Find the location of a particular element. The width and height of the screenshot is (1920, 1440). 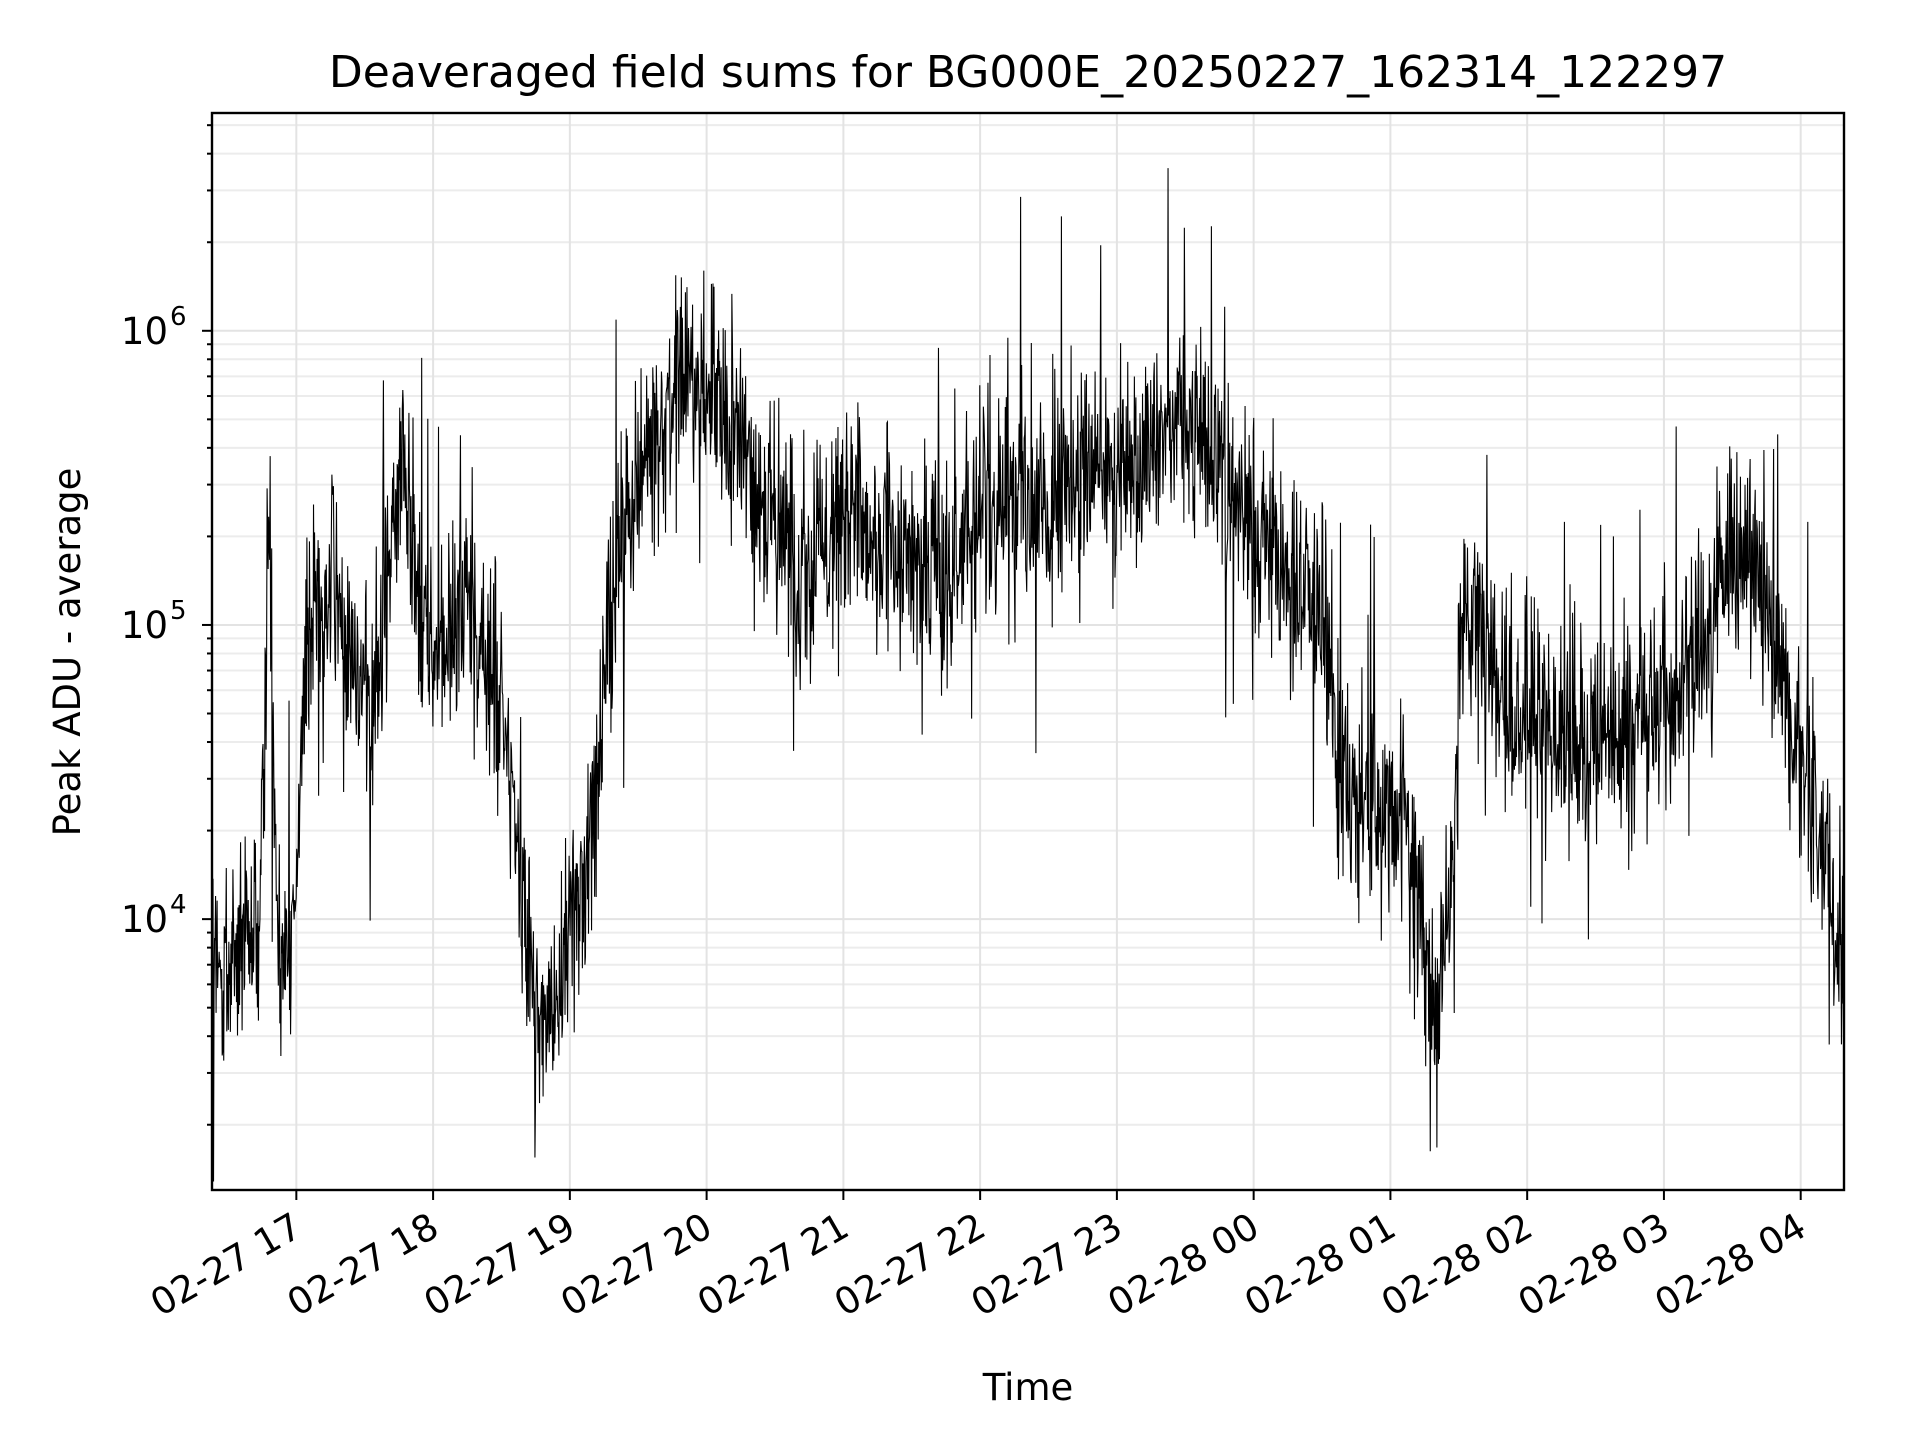

y-tick-label-exponent: 5 is located at coordinates (178, 611).